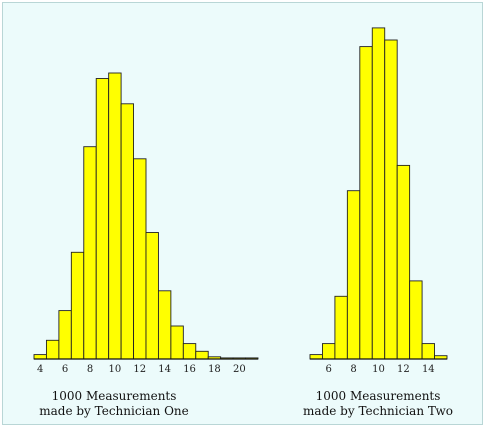 The width and height of the screenshot is (485, 428). What do you see at coordinates (328, 369) in the screenshot?
I see `x-tick-label-technician-two-0: 6` at bounding box center [328, 369].